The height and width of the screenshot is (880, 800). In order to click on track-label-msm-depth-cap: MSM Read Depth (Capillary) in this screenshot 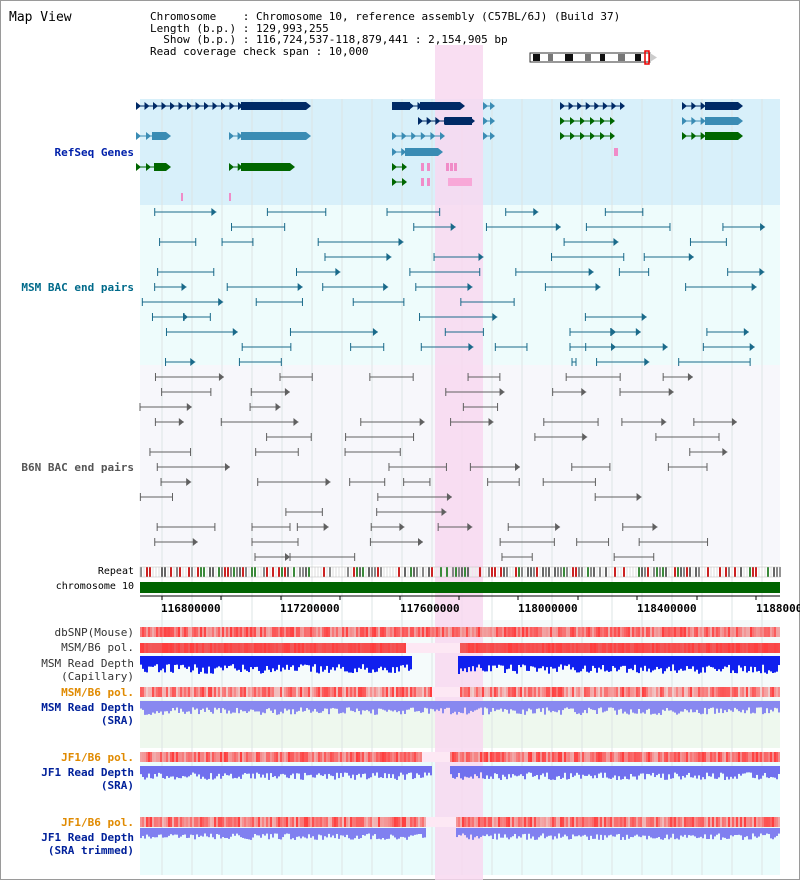, I will do `click(87, 670)`.